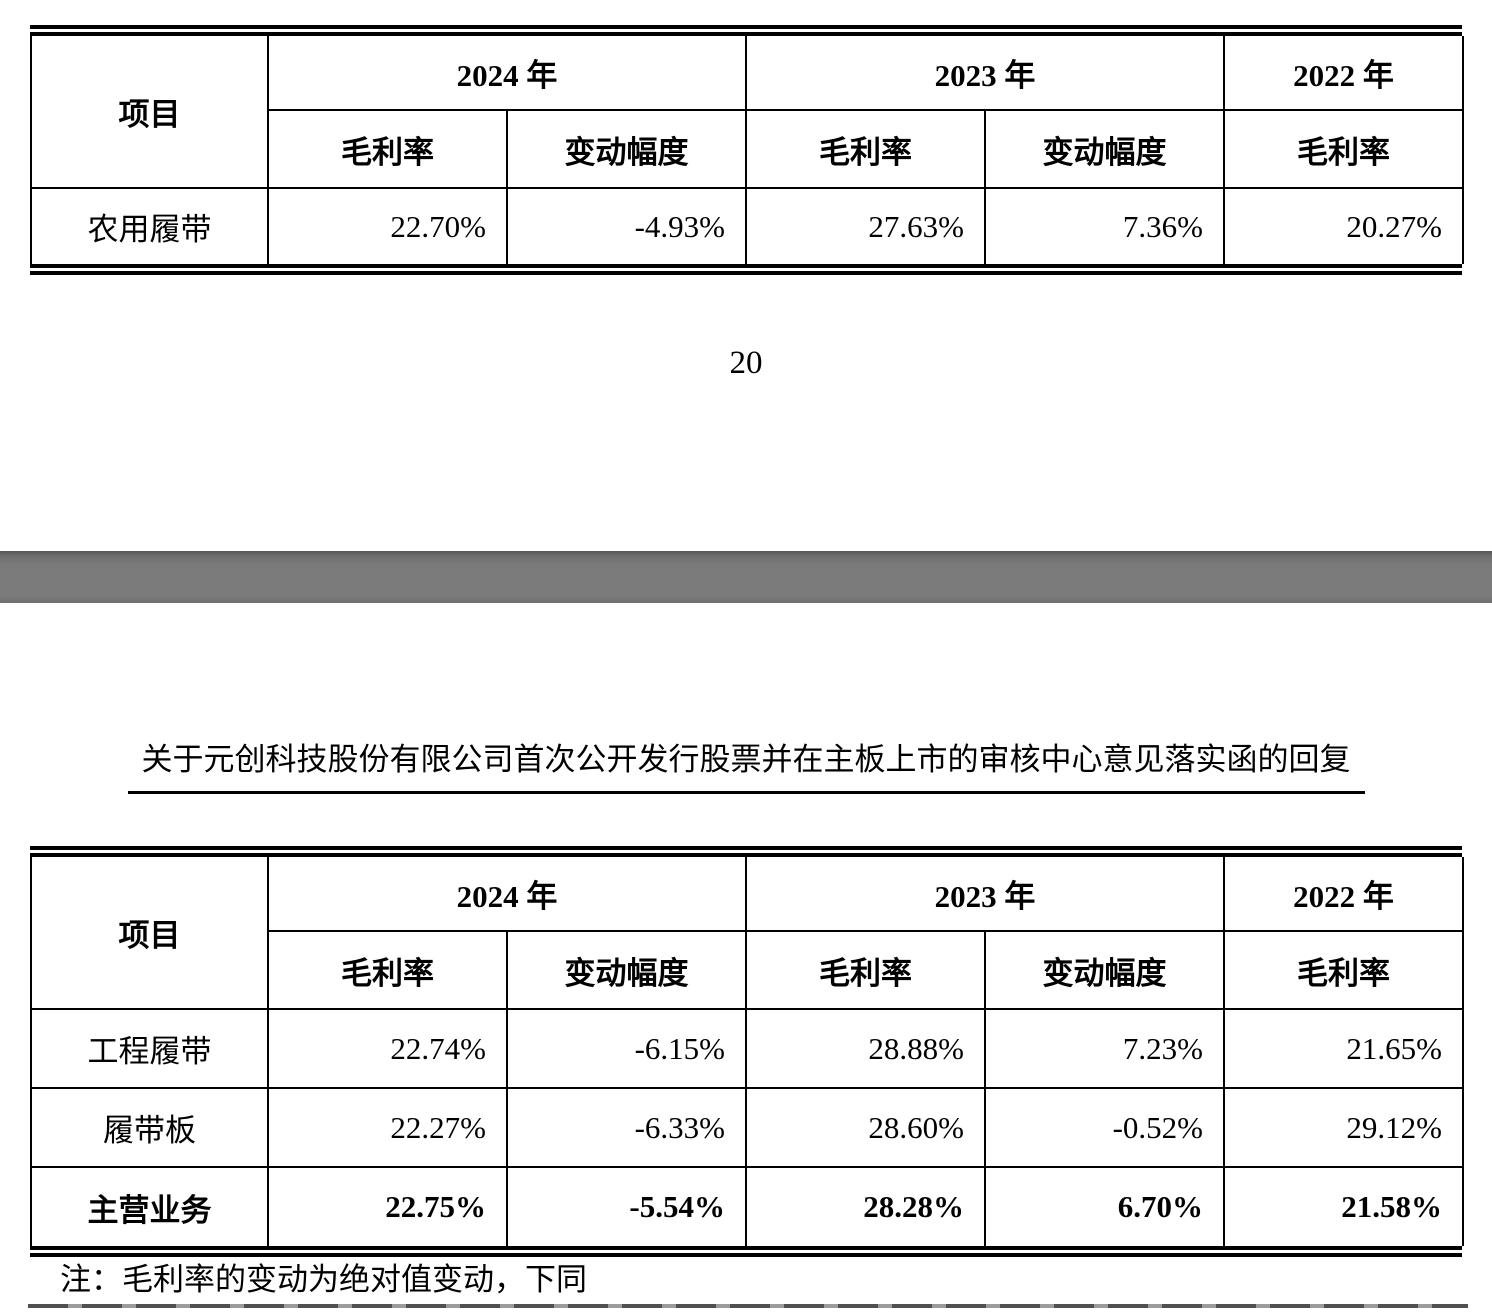 This screenshot has width=1492, height=1312. I want to click on next-table-cut-edge, so click(748, 1306).